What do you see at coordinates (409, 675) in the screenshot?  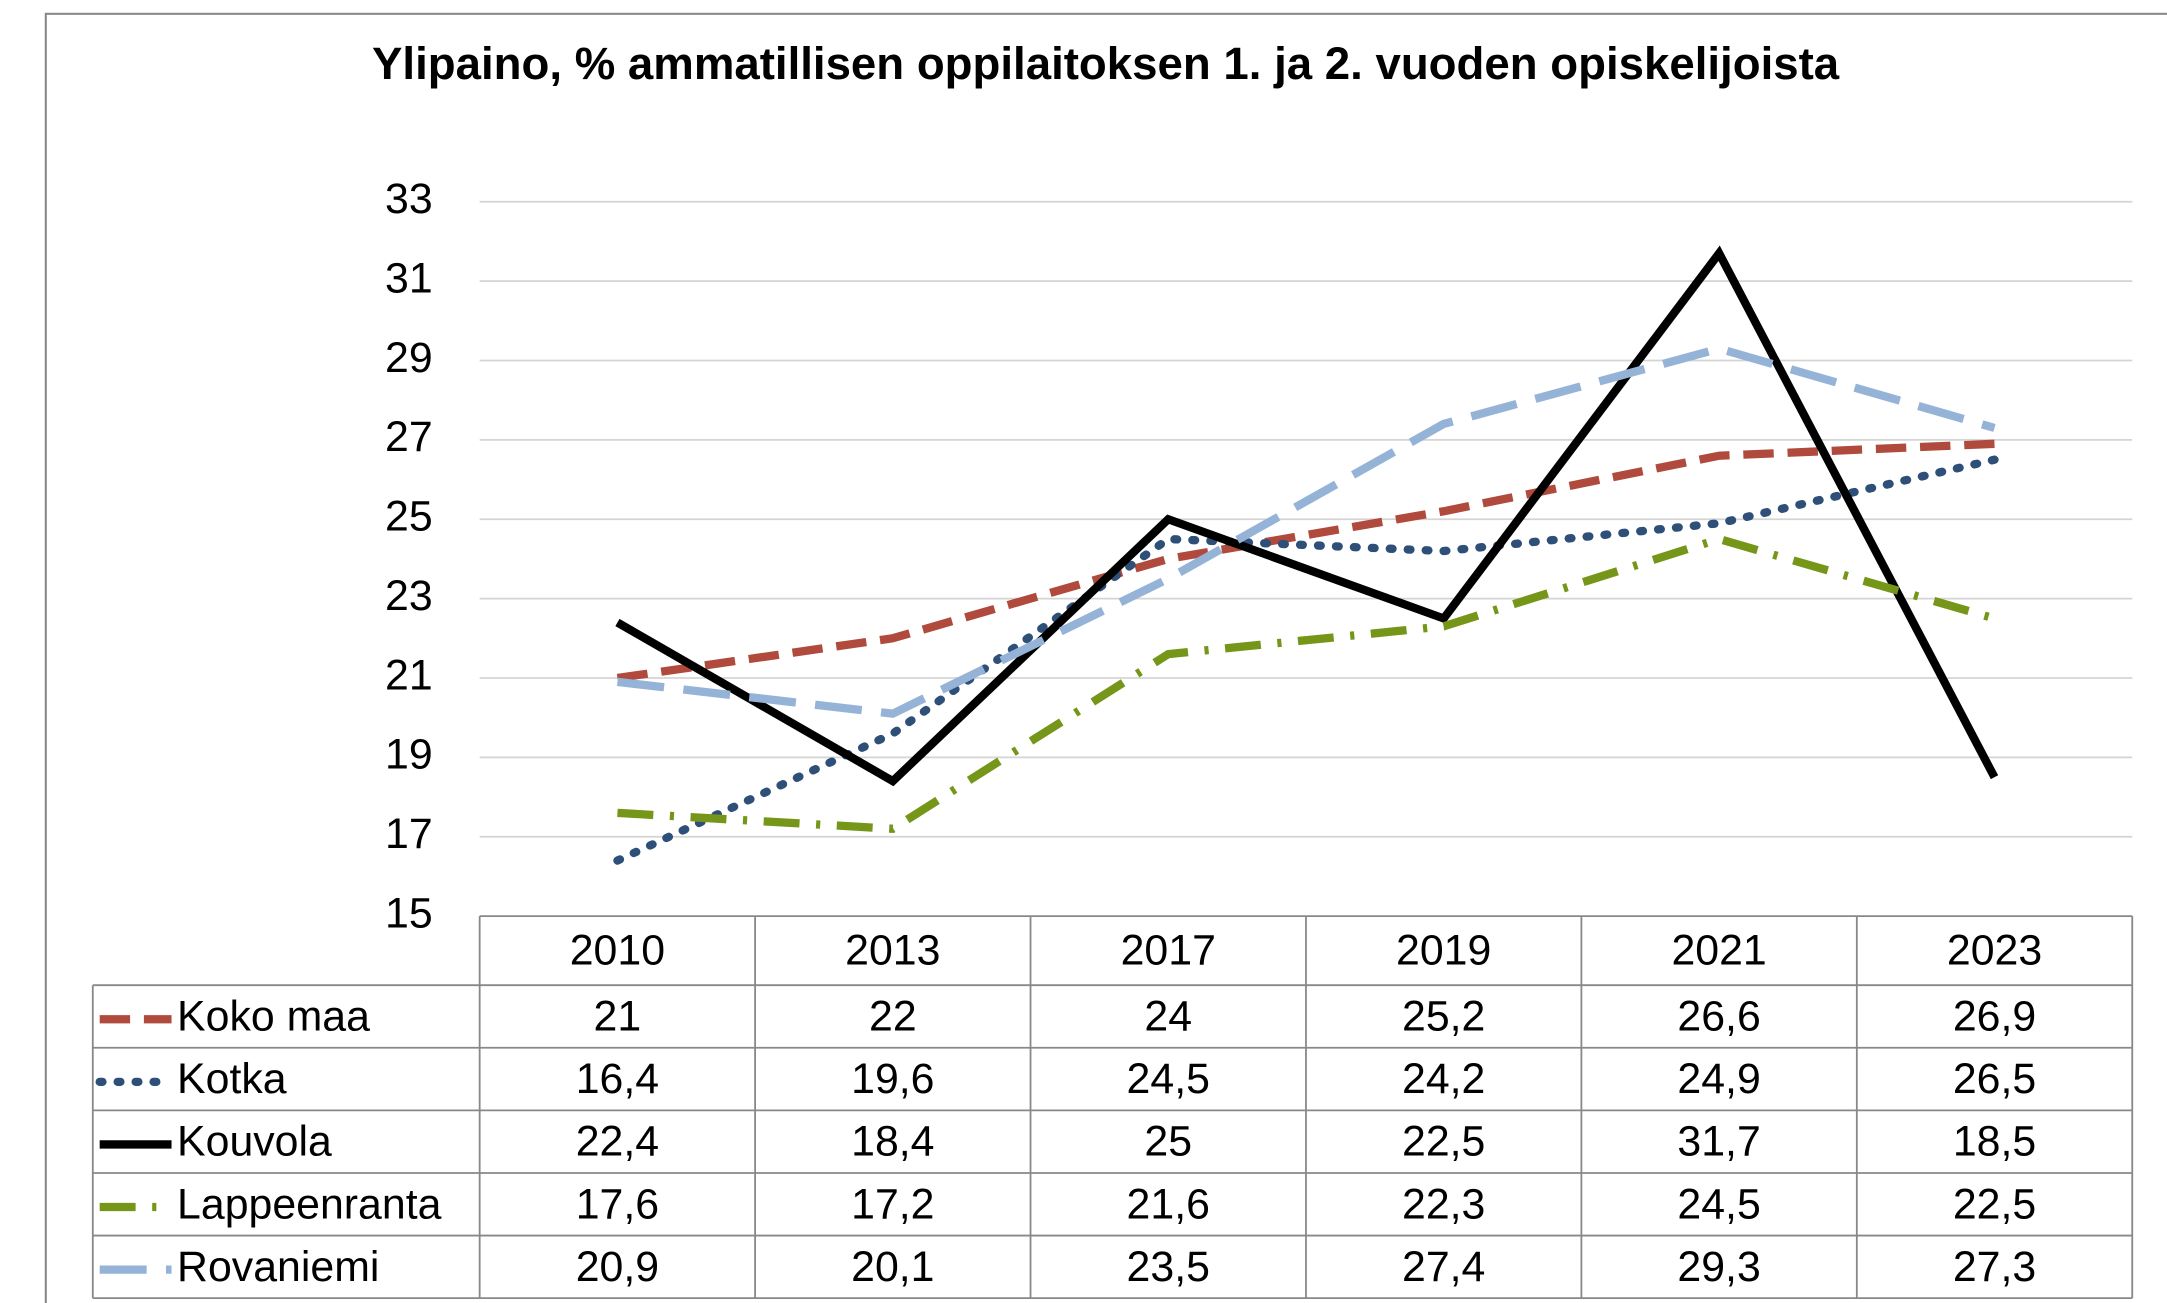 I see `y-tick-label: 21` at bounding box center [409, 675].